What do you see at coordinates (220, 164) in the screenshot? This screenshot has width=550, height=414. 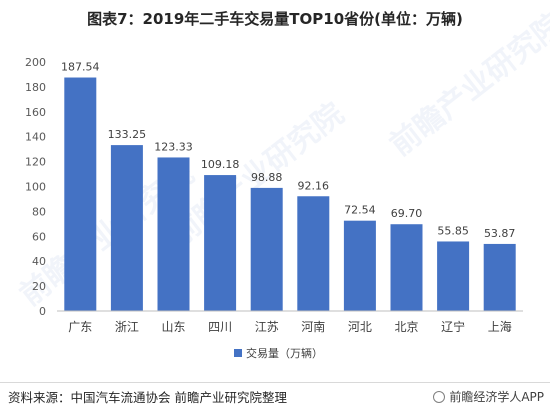 I see `data-label: 109.18` at bounding box center [220, 164].